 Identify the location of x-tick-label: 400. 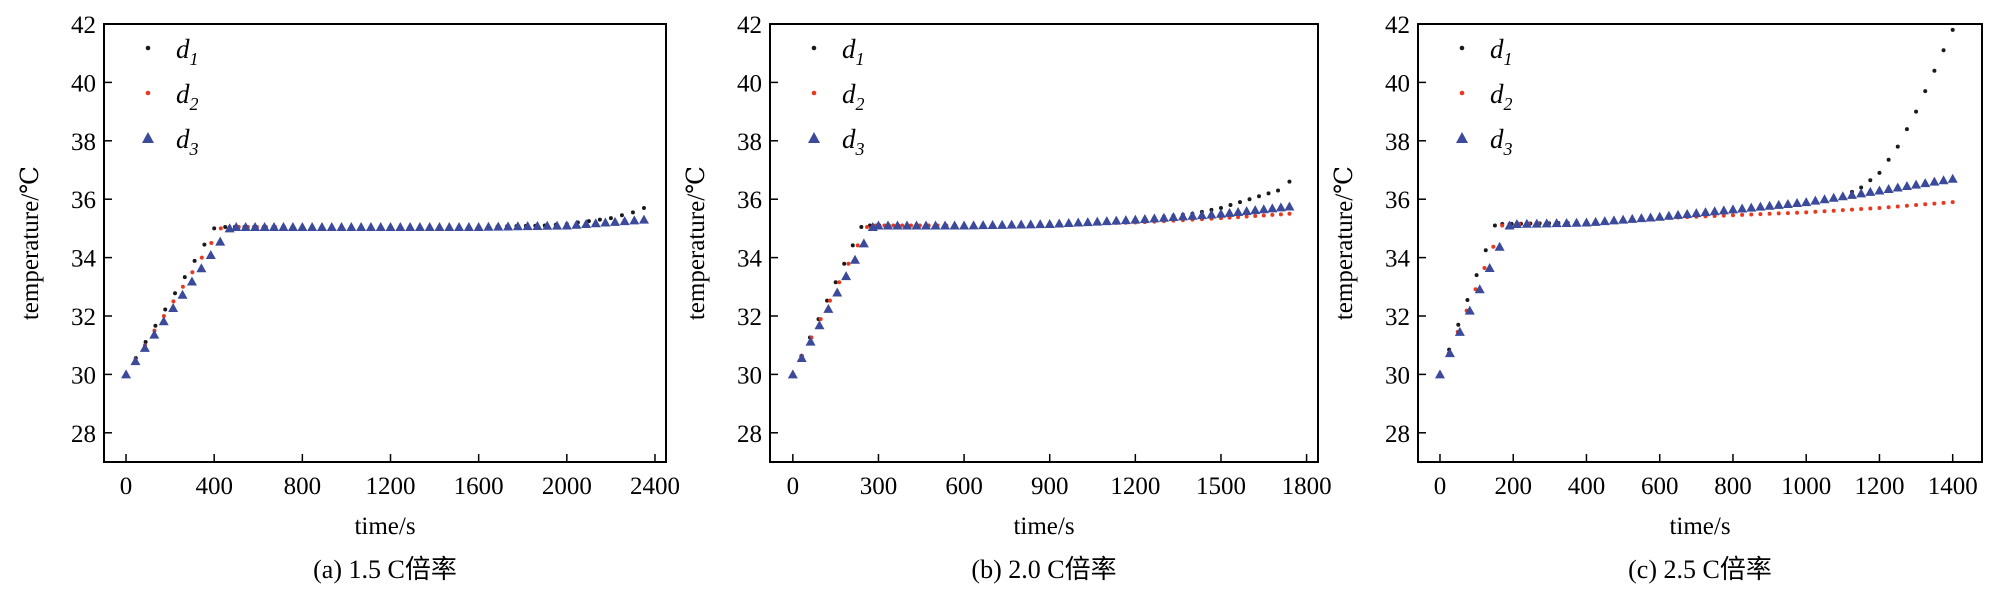
(214, 486).